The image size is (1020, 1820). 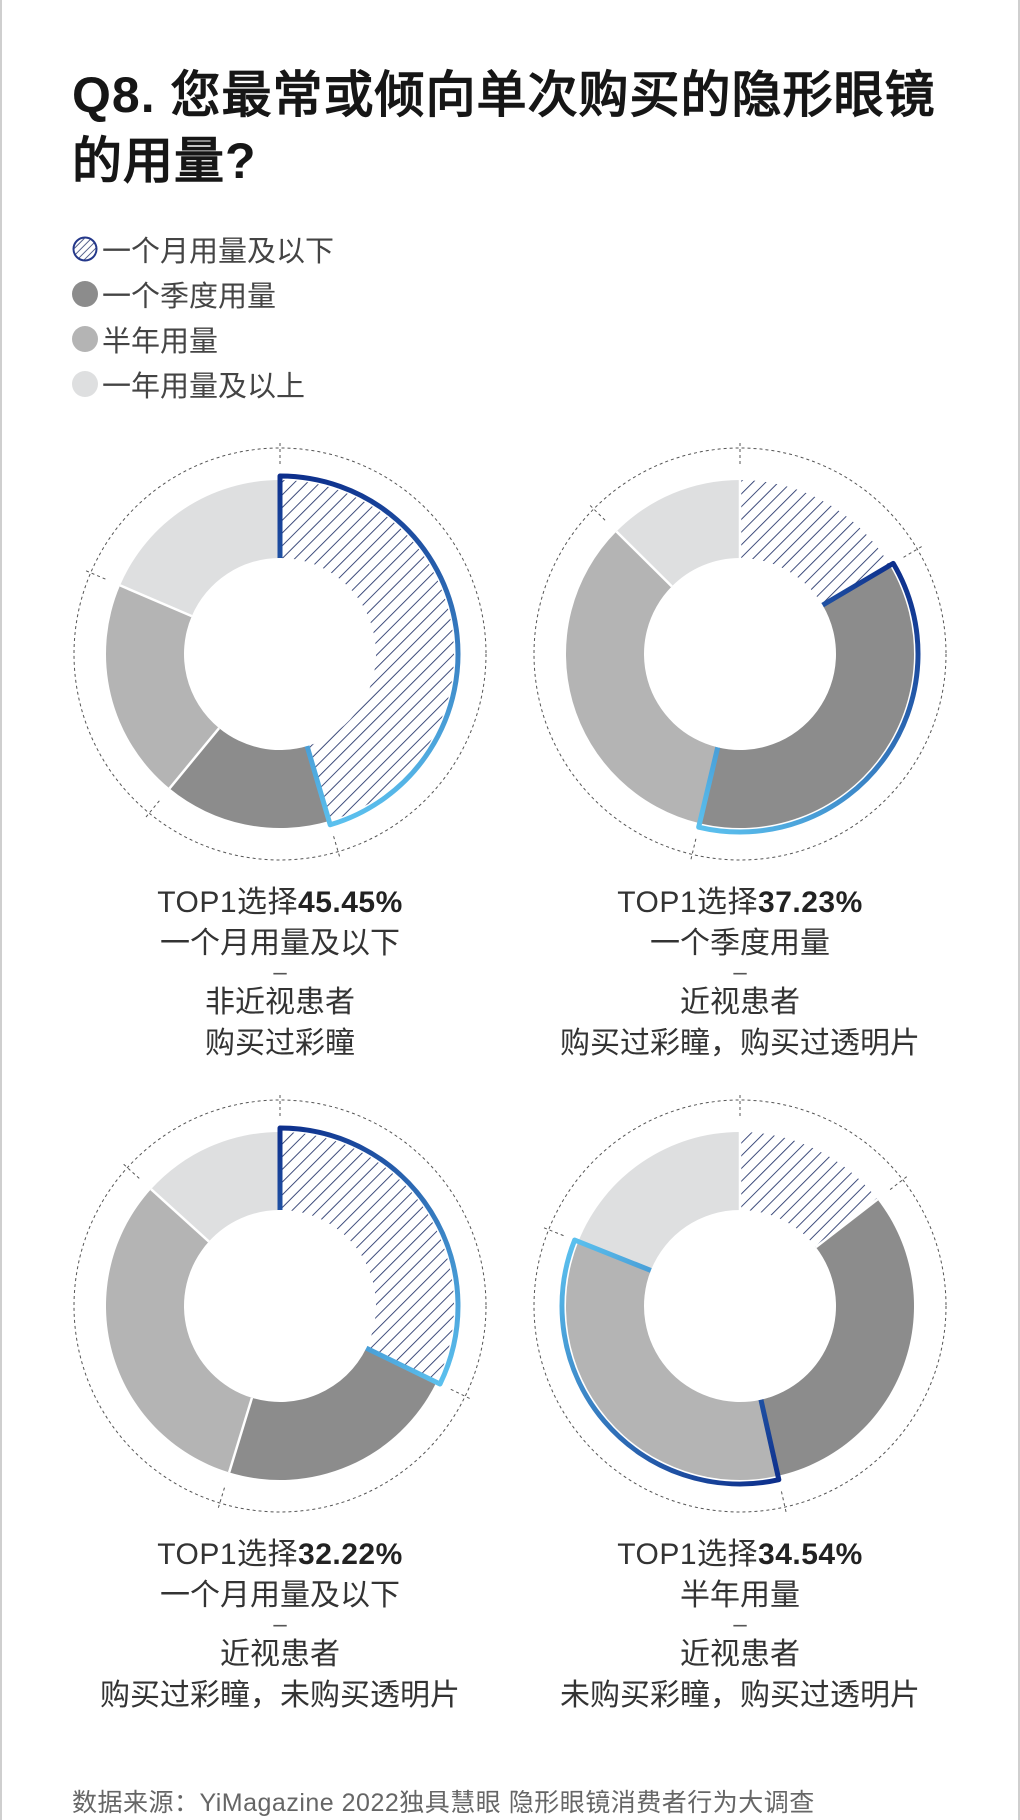 What do you see at coordinates (443, 1803) in the screenshot?
I see `source-note: 数据来源：YiMagazine 2022独具慧眼 隐形眼镜消费者行为大调查` at bounding box center [443, 1803].